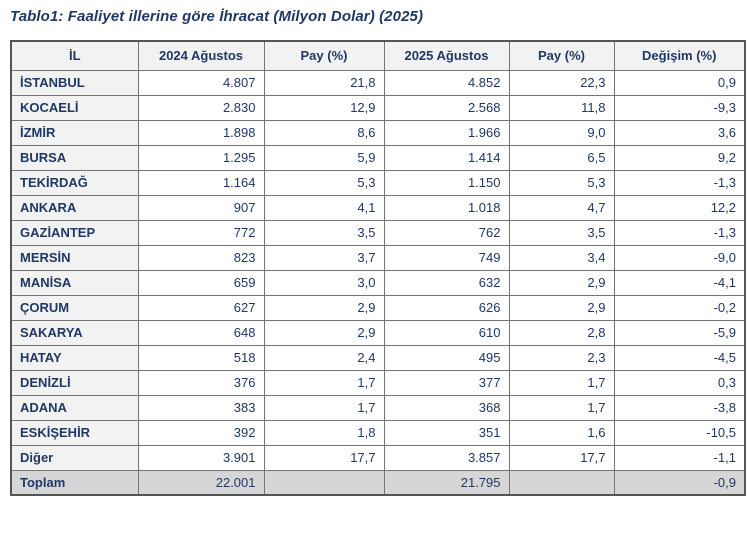 This screenshot has width=750, height=536. Describe the element at coordinates (201, 207) in the screenshot. I see `value-cell: 907` at that location.